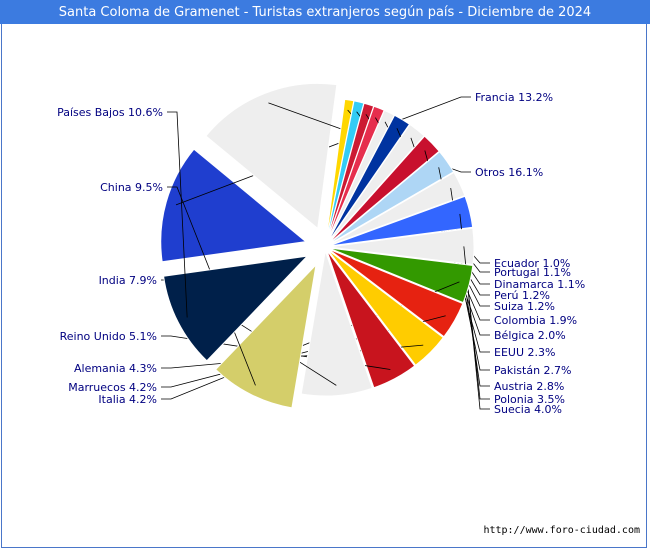 The height and width of the screenshot is (550, 650). Describe the element at coordinates (110, 112) in the screenshot. I see `slice-label: Países Bajos 10.6%` at that location.